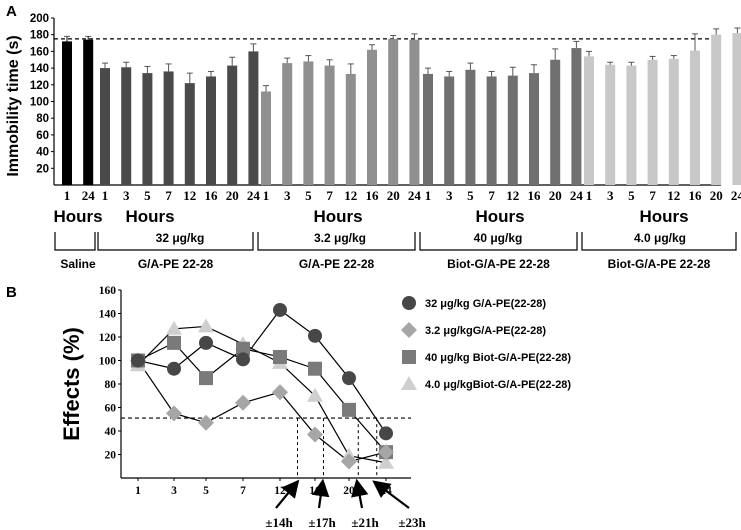 The height and width of the screenshot is (530, 741). What do you see at coordinates (322, 522) in the screenshot?
I see `crossing-label: ±17h` at bounding box center [322, 522].